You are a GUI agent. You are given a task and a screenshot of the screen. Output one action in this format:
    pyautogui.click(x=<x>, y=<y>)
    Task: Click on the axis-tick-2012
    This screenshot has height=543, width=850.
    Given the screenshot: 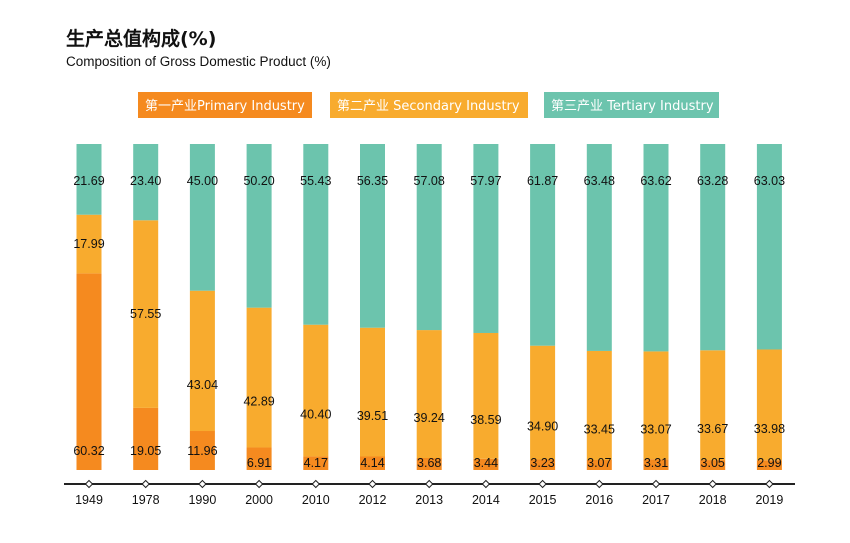 What is the action you would take?
    pyautogui.click(x=372, y=484)
    